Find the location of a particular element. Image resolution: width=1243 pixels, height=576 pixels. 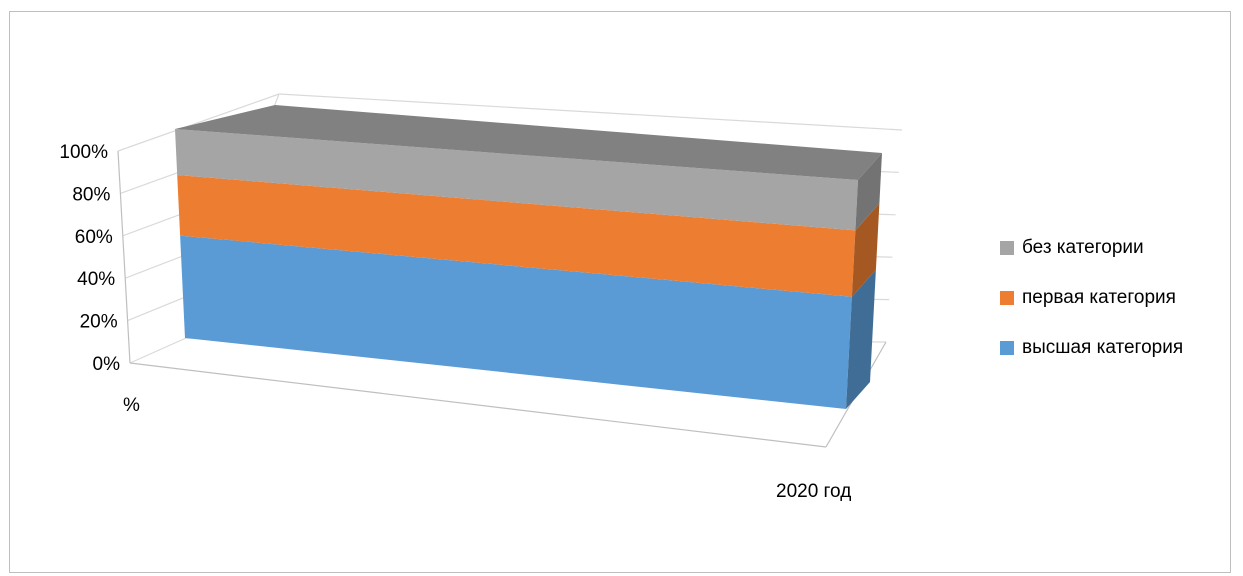

y-tick-label: 80% is located at coordinates (91, 194).